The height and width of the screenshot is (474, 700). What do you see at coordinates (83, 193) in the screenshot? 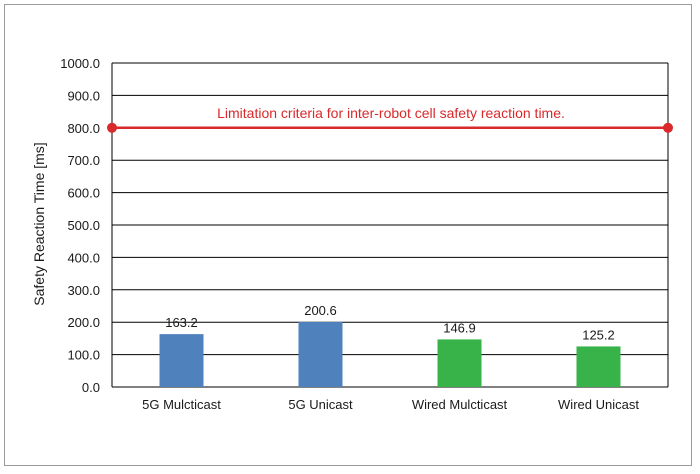
I see `y-tick-label: 600.0` at bounding box center [83, 193].